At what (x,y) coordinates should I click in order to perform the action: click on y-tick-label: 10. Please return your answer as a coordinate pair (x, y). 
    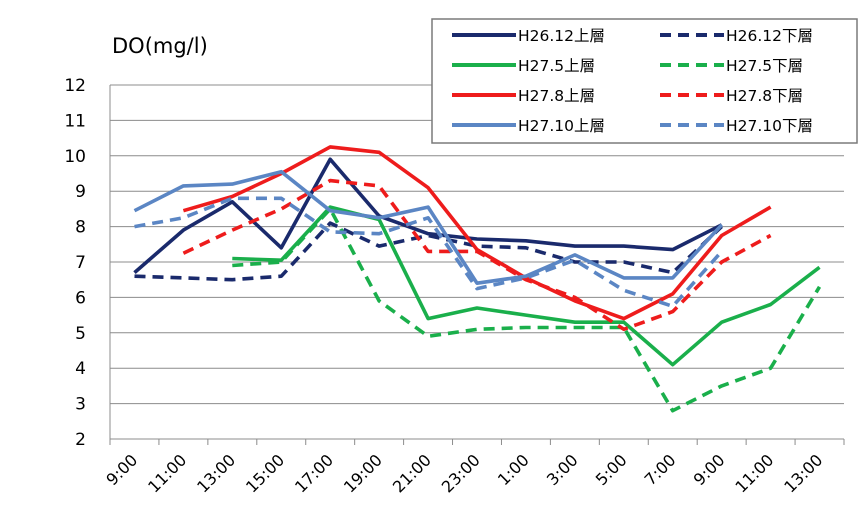
    Looking at the image, I should click on (75, 157).